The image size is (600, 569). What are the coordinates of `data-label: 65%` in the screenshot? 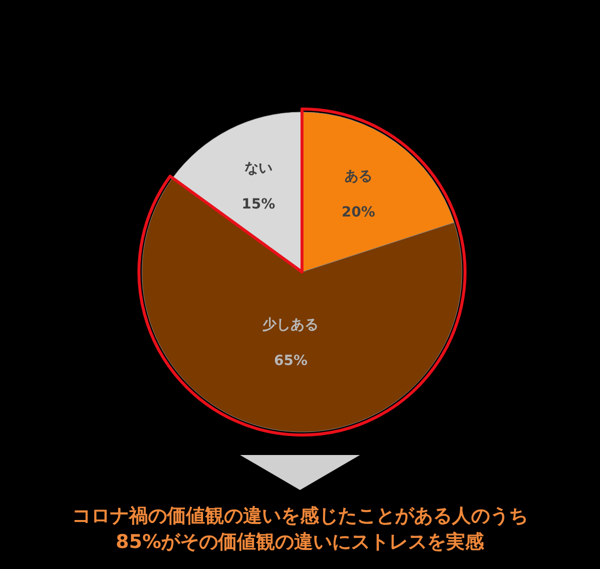 It's located at (291, 361).